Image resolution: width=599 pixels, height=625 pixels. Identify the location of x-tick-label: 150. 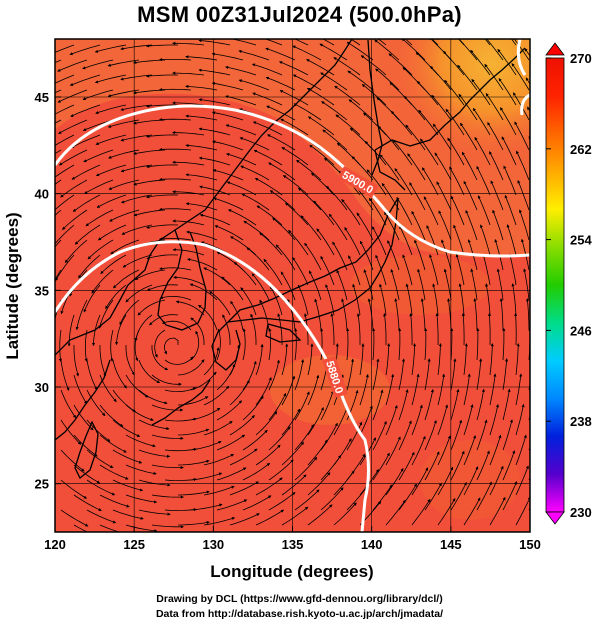
(530, 544).